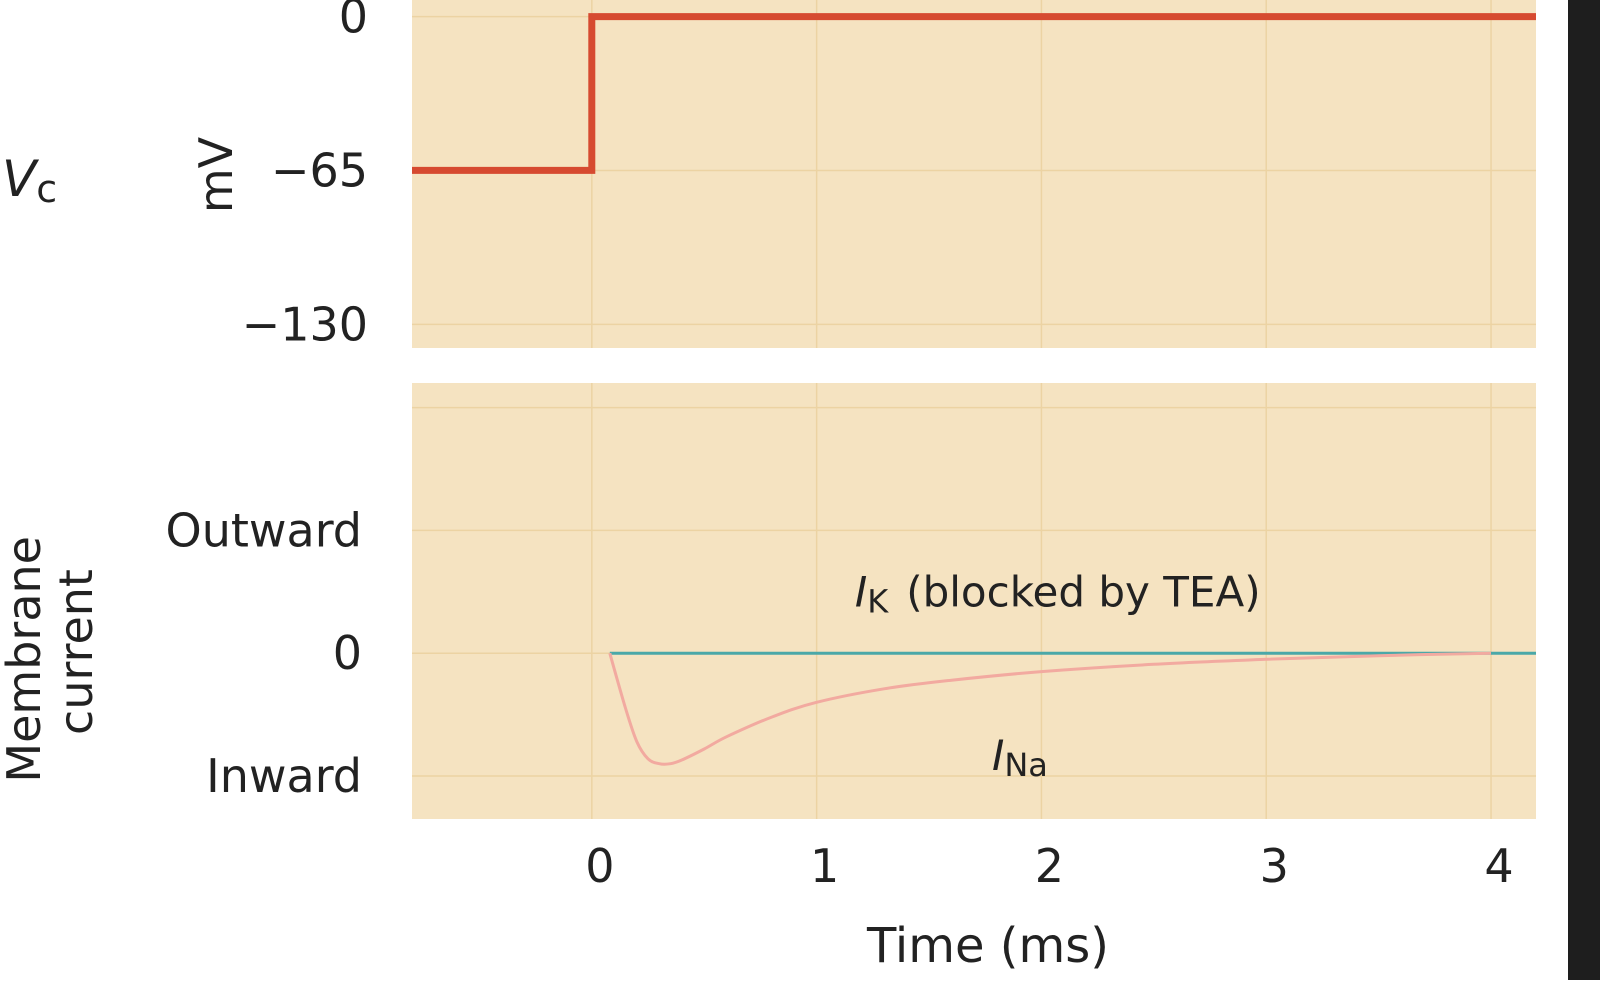  What do you see at coordinates (1498, 866) in the screenshot?
I see `time-tick-label: 4` at bounding box center [1498, 866].